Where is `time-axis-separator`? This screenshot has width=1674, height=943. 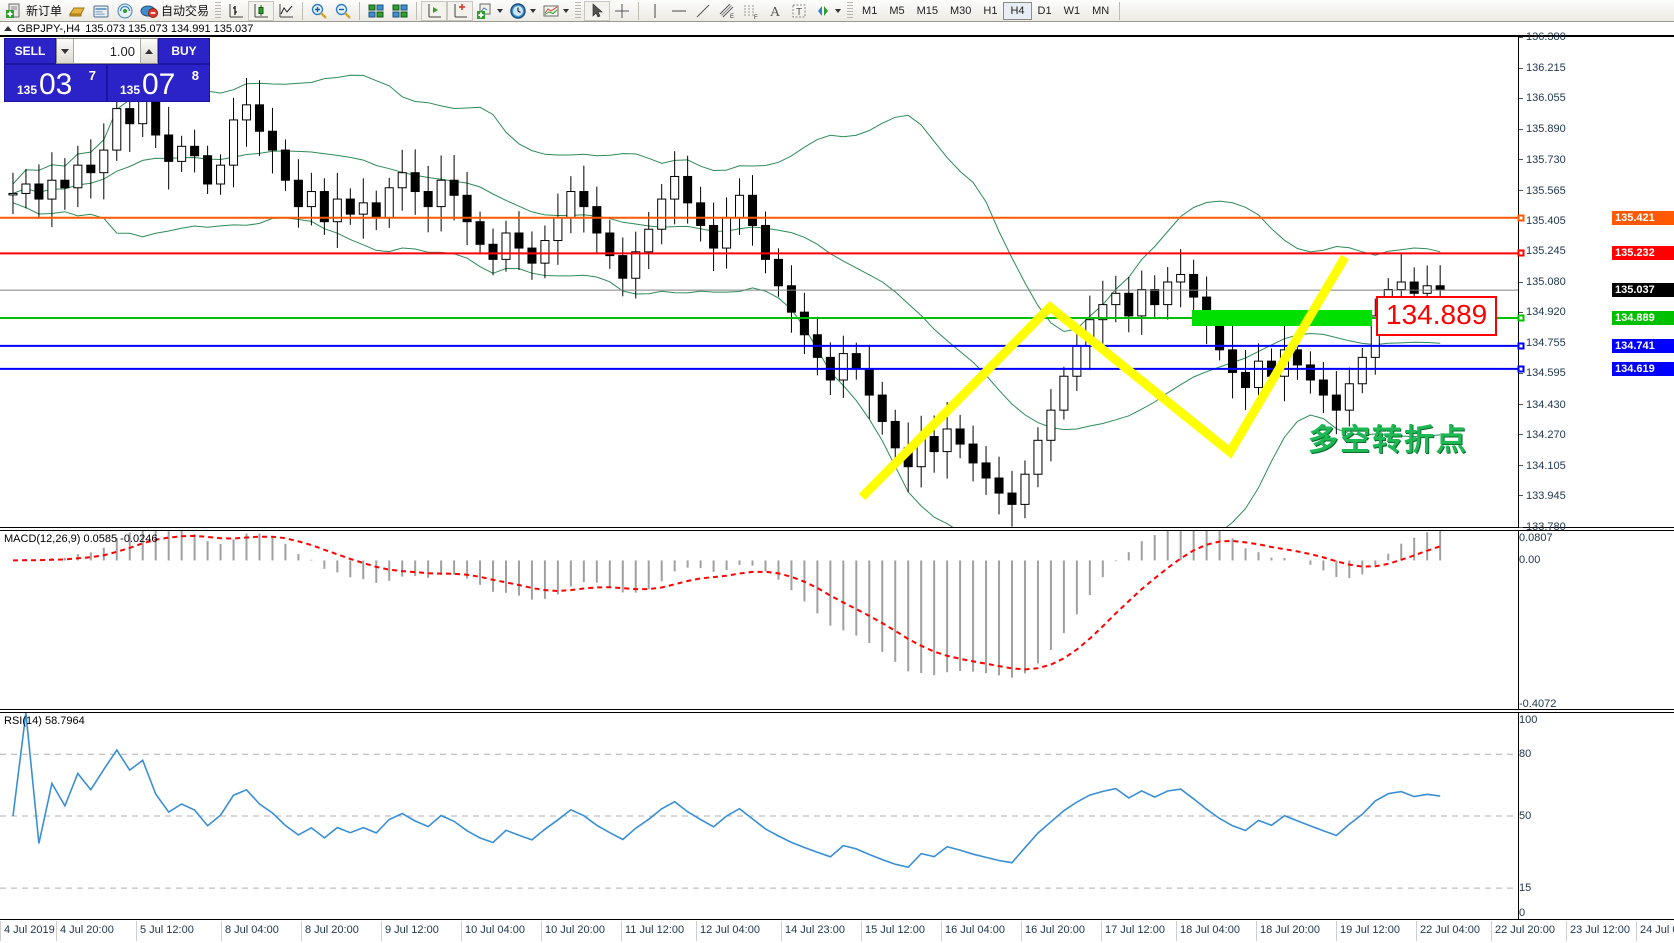 time-axis-separator is located at coordinates (1101, 931).